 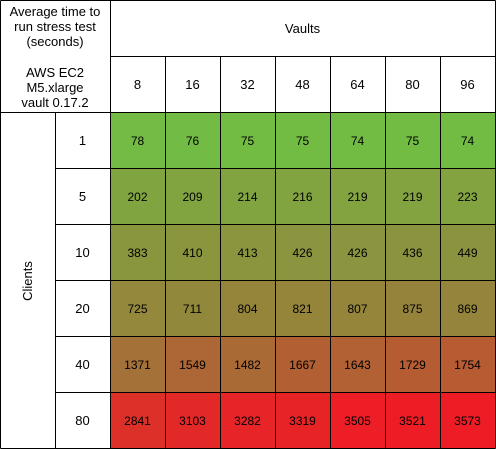 What do you see at coordinates (82, 308) in the screenshot?
I see `row-label-20: 20` at bounding box center [82, 308].